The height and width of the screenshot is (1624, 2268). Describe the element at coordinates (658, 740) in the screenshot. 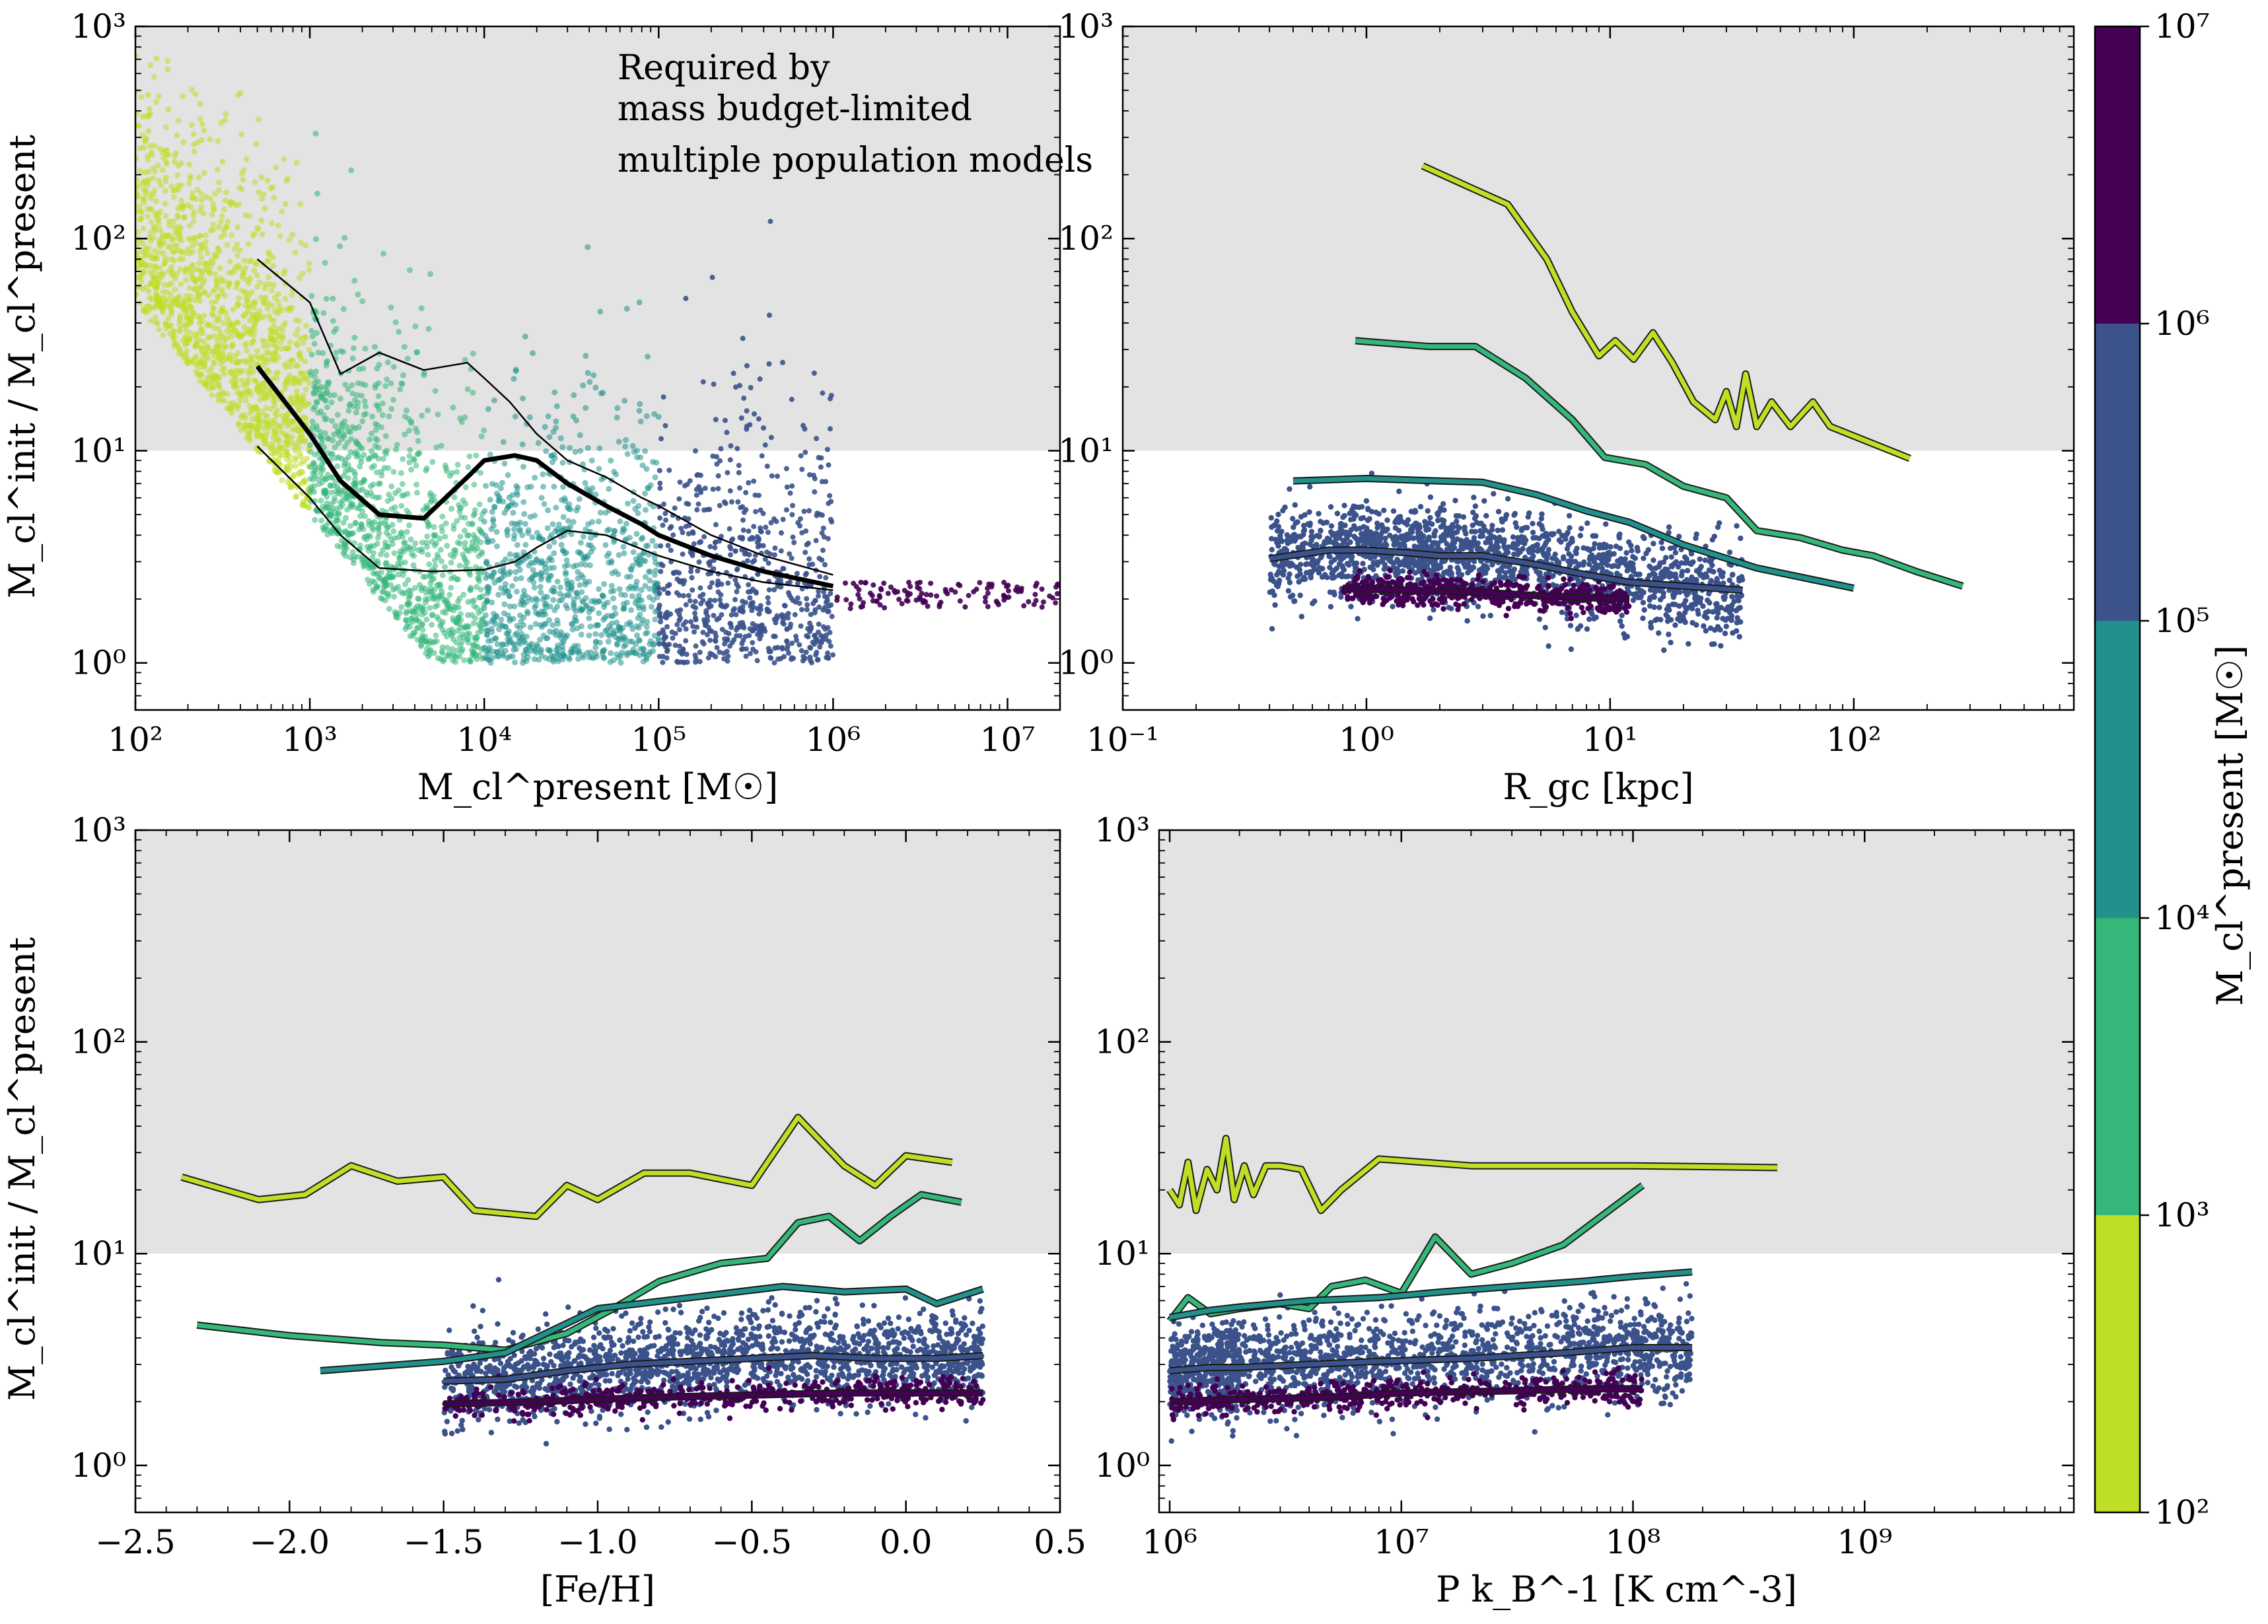

I see `x-tick-label: 10⁵` at that location.